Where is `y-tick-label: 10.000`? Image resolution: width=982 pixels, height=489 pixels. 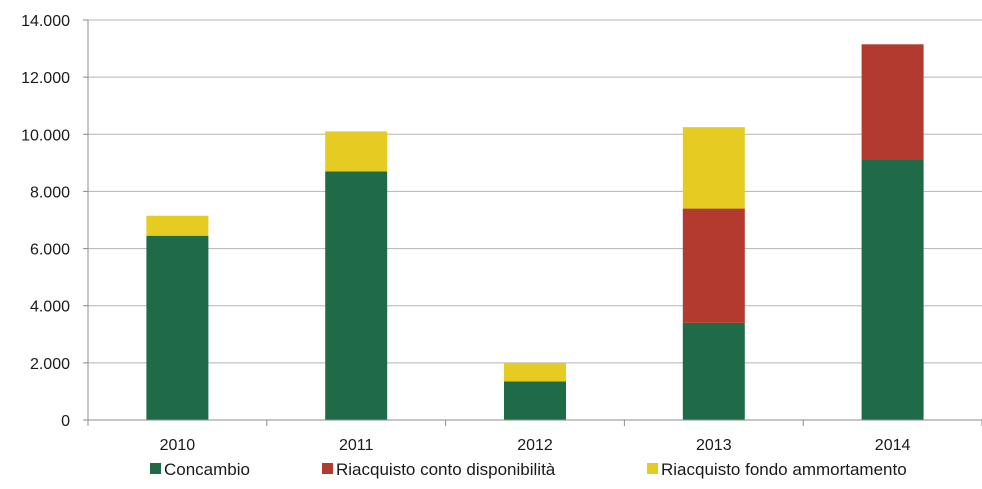
y-tick-label: 10.000 is located at coordinates (45, 135).